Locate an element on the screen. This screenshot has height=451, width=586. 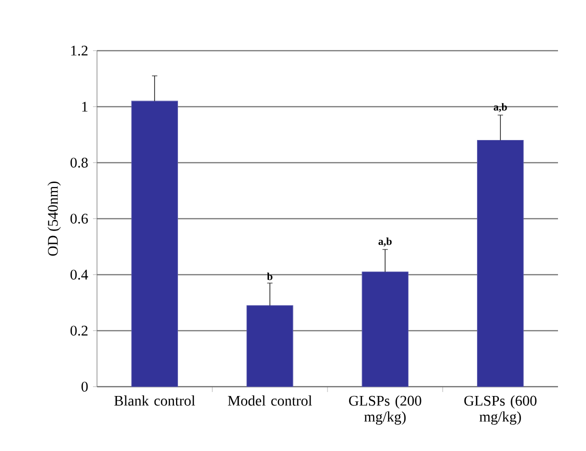
y-tick-label: 0 is located at coordinates (85, 387).